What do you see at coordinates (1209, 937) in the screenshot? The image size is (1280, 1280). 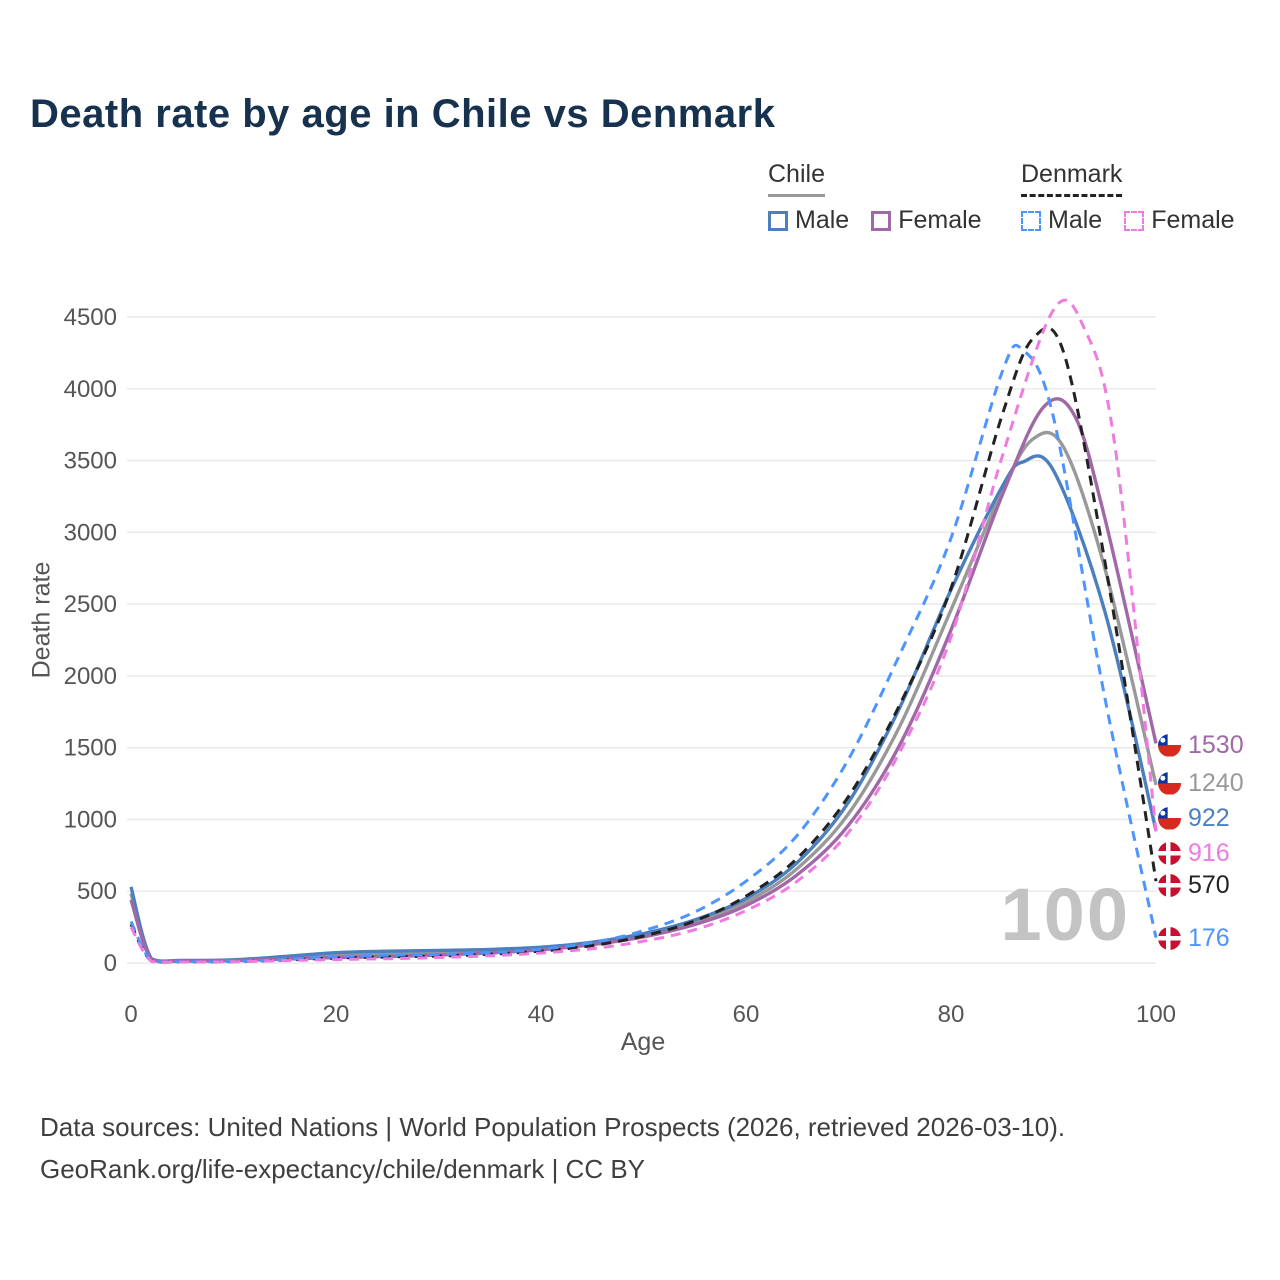 I see `end-value: 176` at bounding box center [1209, 937].